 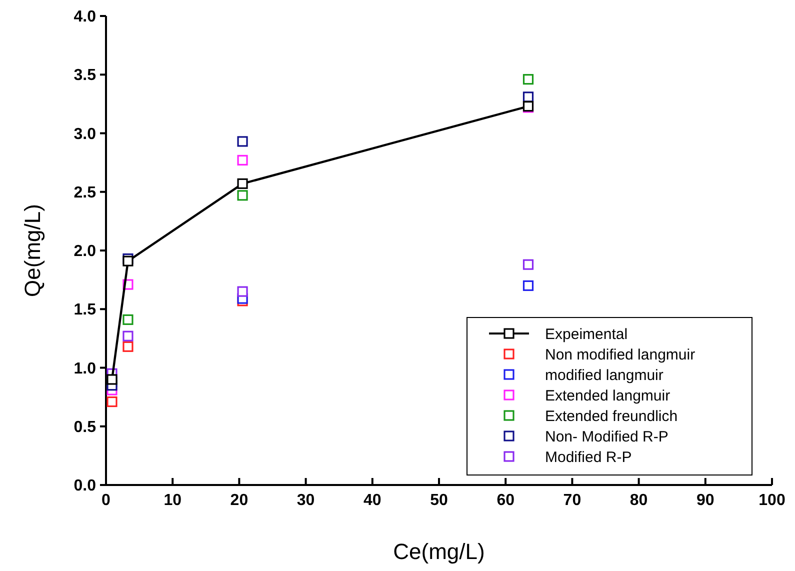 I want to click on x-tick-label: 40, so click(x=373, y=500).